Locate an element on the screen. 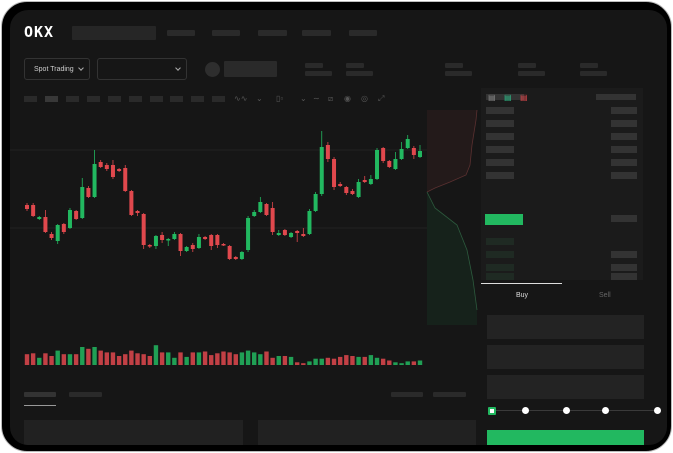  settings-icon: ◎ is located at coordinates (364, 98).